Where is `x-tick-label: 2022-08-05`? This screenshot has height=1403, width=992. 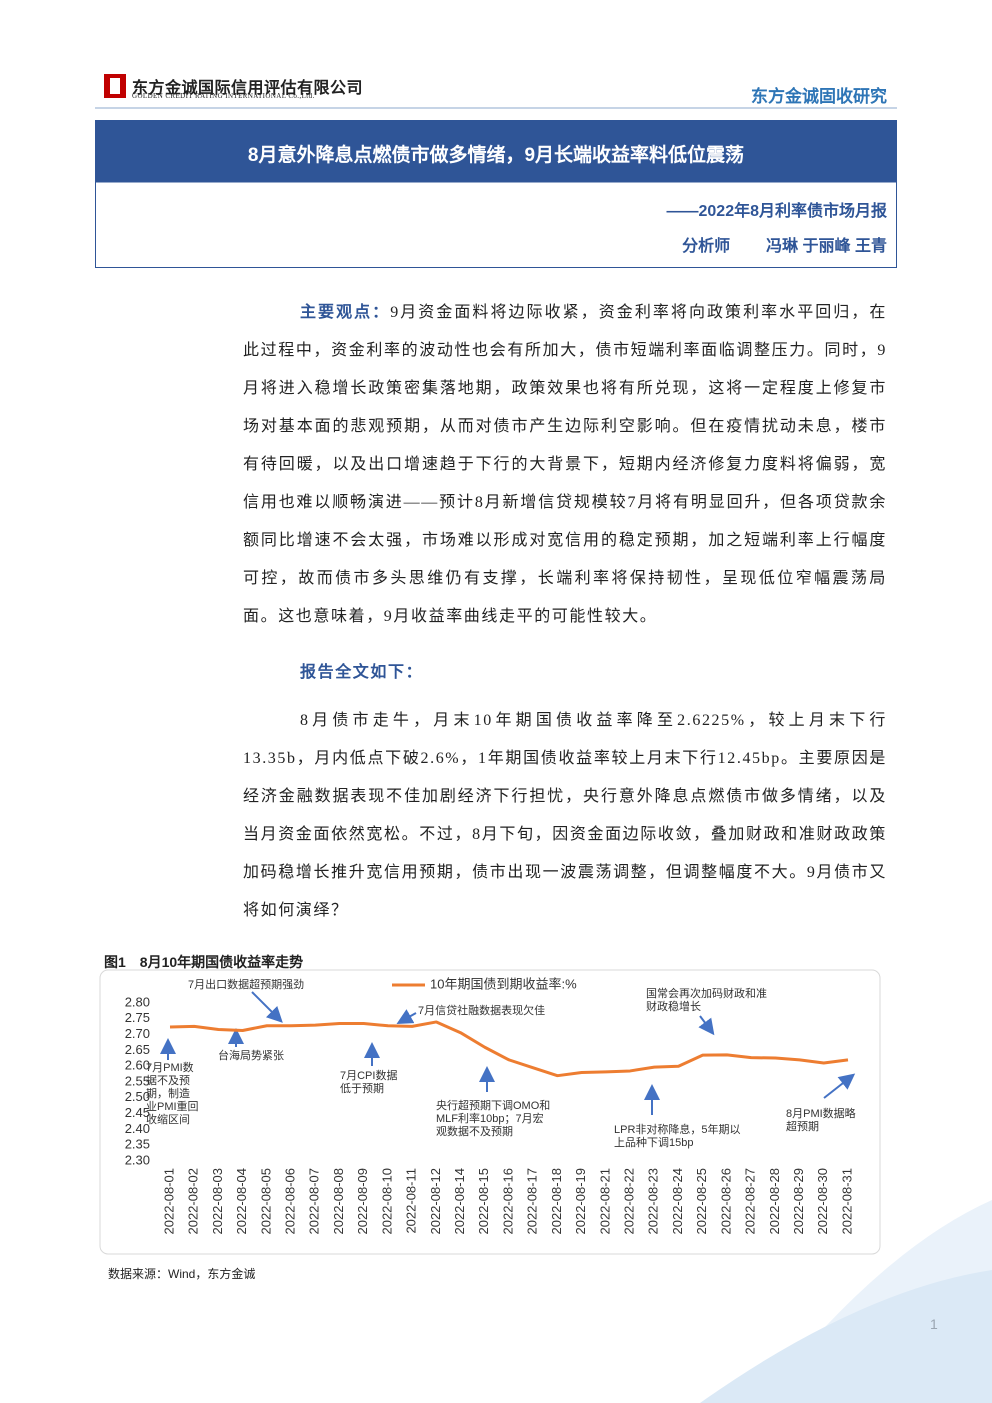 x-tick-label: 2022-08-05 is located at coordinates (265, 1201).